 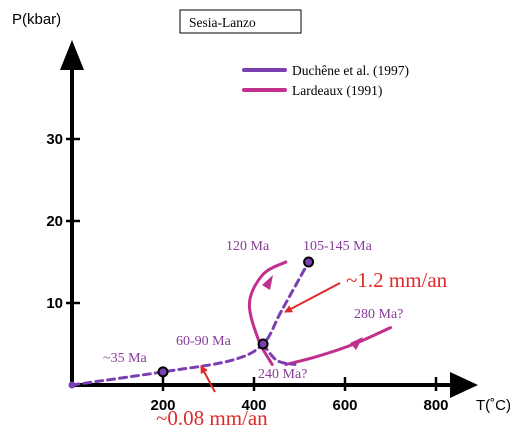 What do you see at coordinates (350, 70) in the screenshot?
I see `legend-label-duchene: Duchêne et al. (1997)` at bounding box center [350, 70].